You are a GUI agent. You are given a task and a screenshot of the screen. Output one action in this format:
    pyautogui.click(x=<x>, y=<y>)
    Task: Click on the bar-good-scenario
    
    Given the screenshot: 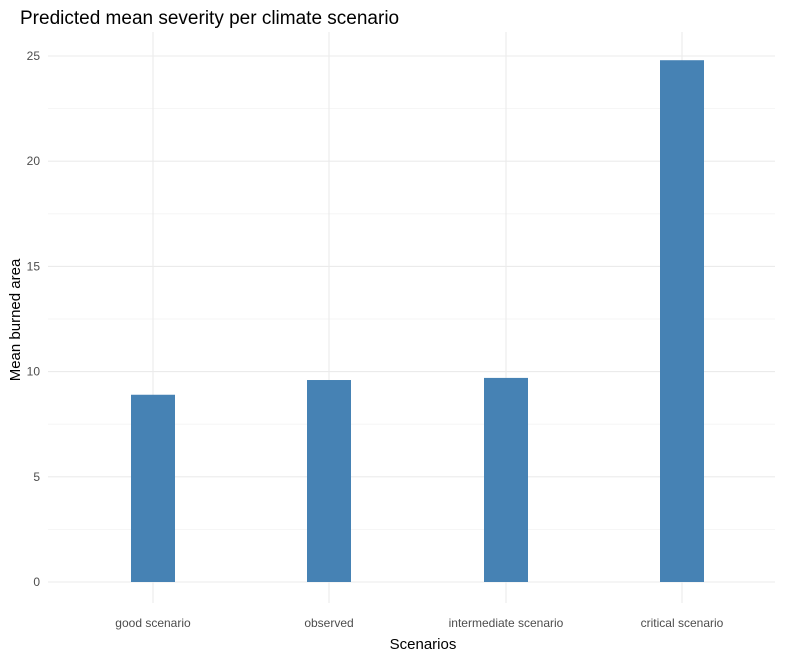 What is the action you would take?
    pyautogui.click(x=153, y=488)
    